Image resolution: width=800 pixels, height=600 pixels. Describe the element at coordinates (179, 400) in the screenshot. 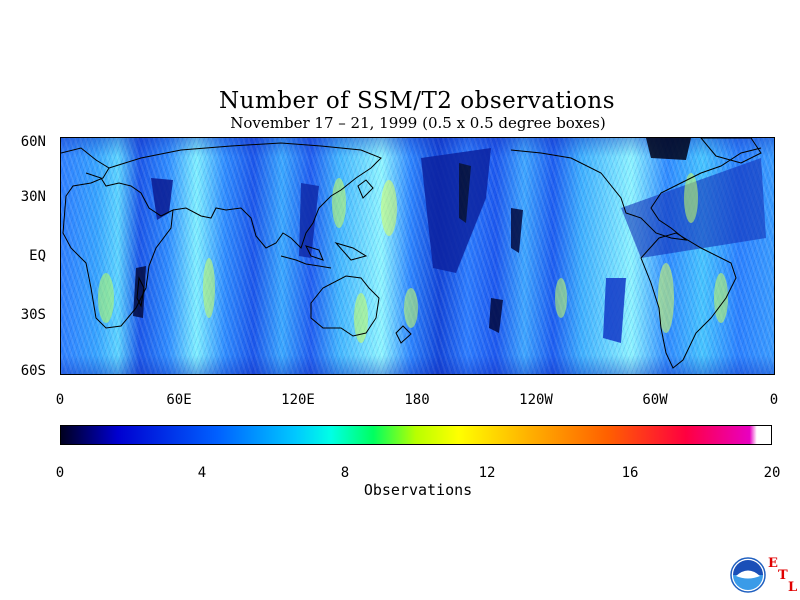

I see `lon-label-60e: 60E` at that location.